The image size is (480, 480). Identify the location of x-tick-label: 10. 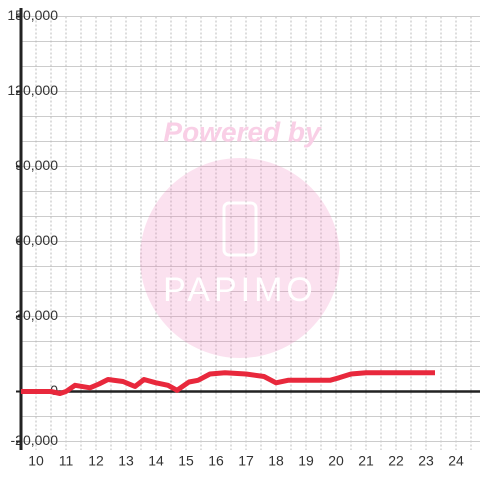
(36, 461).